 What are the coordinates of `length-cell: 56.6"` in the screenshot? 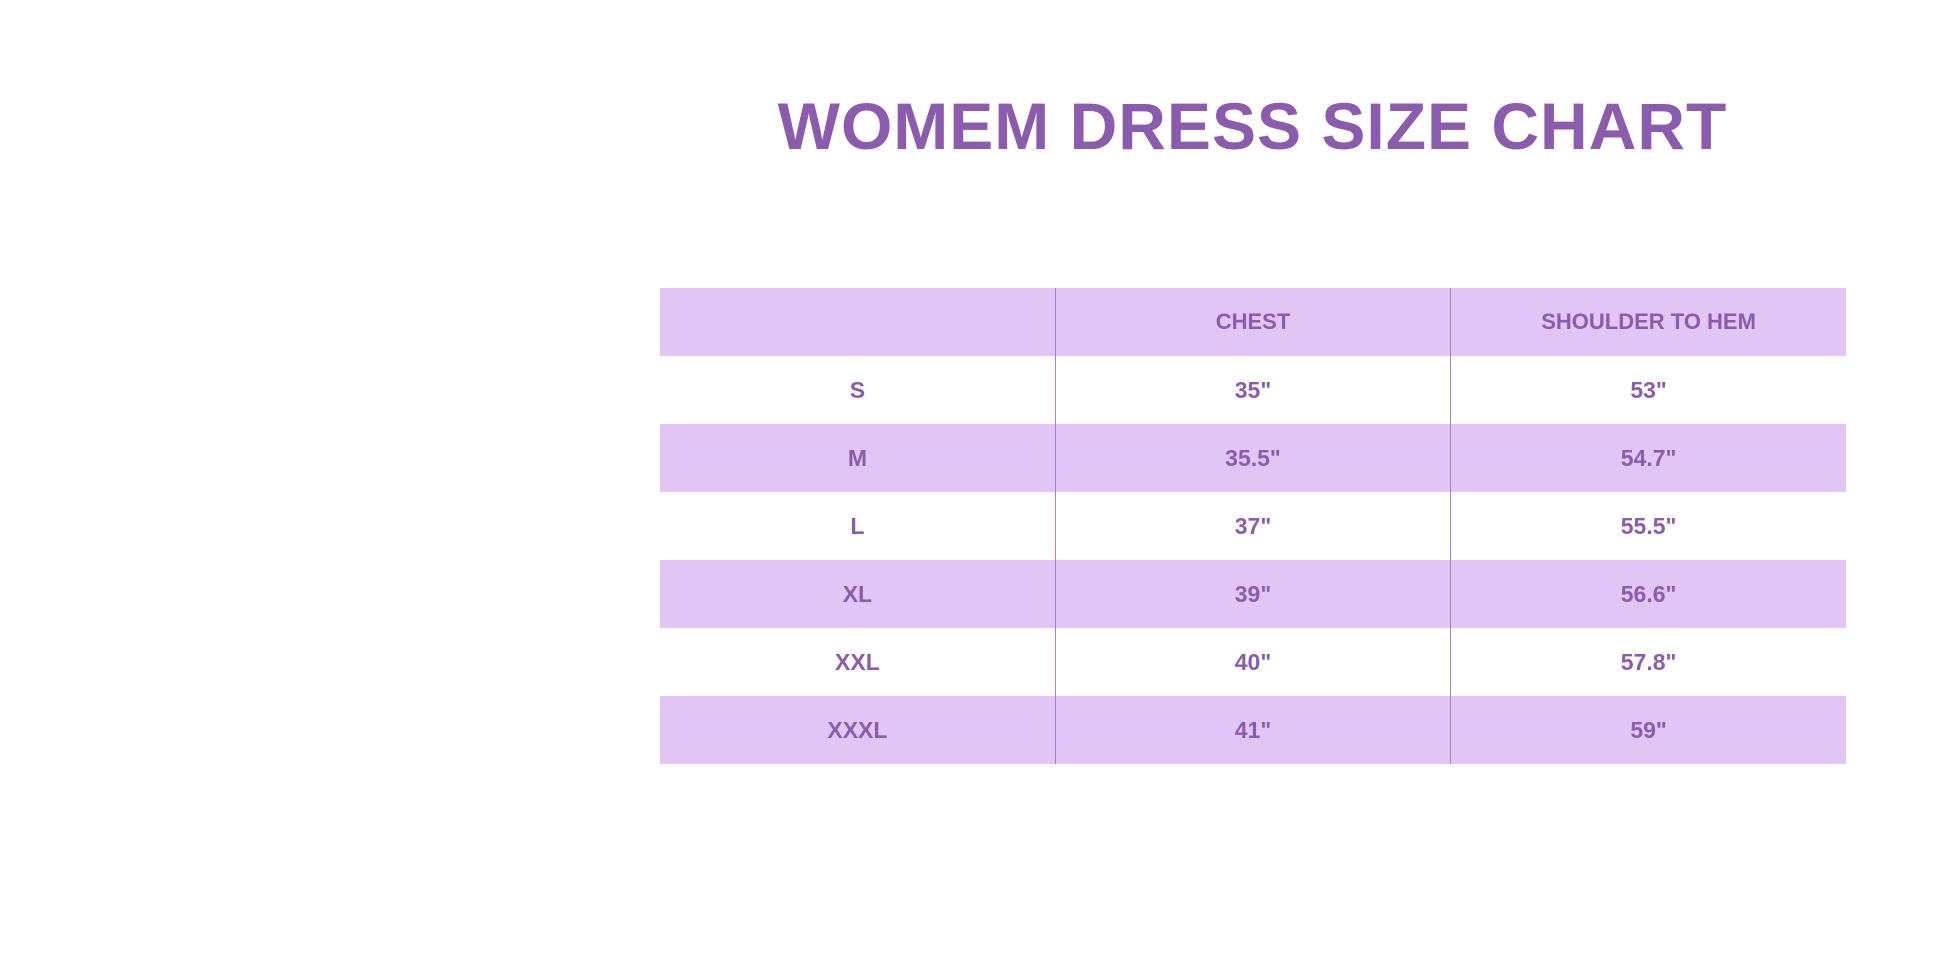 It's located at (1648, 594).